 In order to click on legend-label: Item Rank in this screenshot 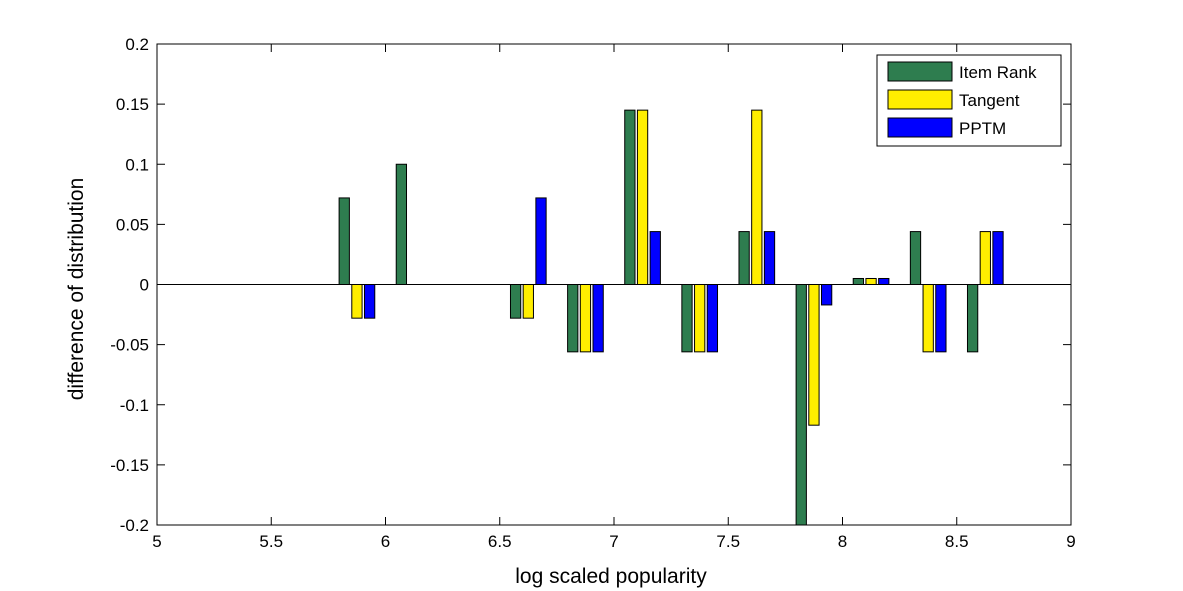, I will do `click(998, 72)`.